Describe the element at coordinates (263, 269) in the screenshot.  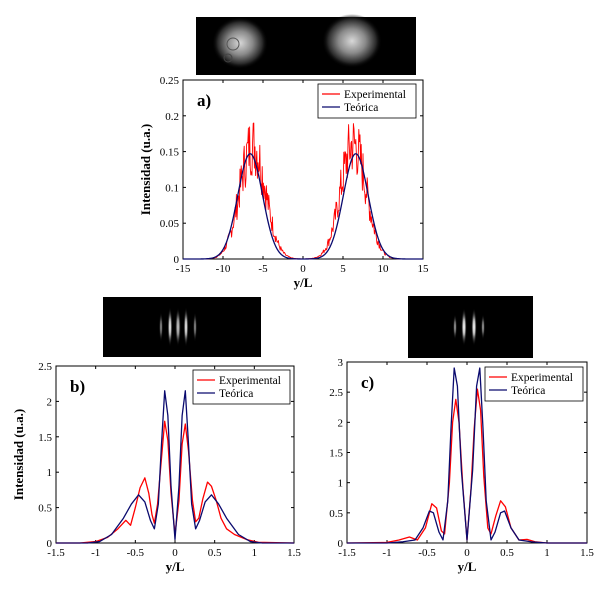
I see `x-tick-label-a: -5` at that location.